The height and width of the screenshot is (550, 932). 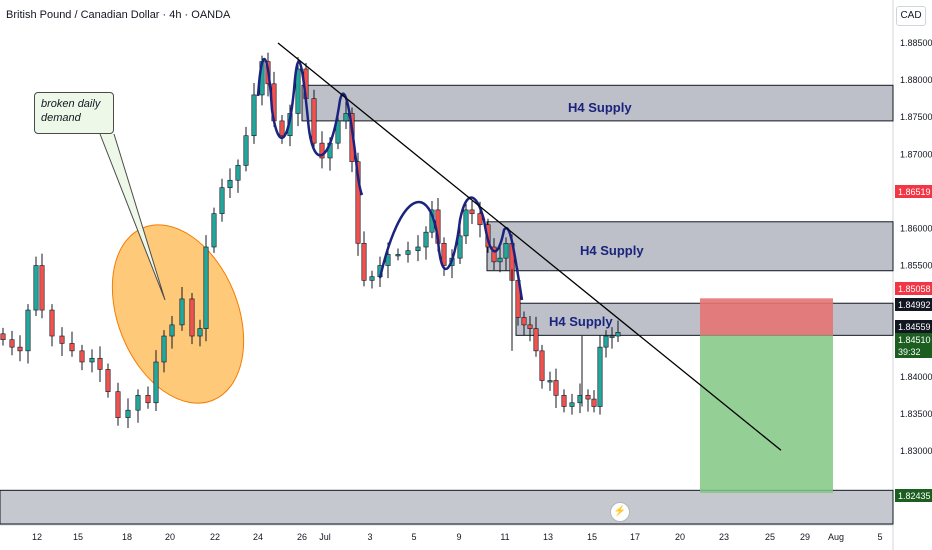 I want to click on lightning-icon: ⚡, so click(x=620, y=512).